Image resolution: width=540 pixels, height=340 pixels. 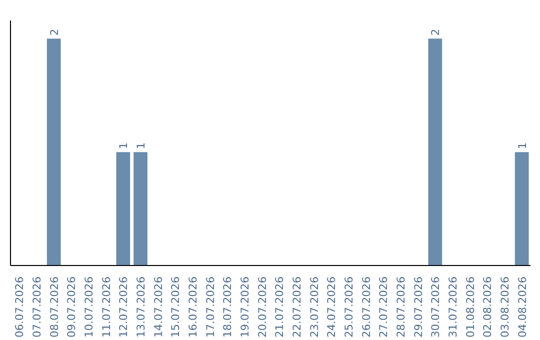 What do you see at coordinates (401, 307) in the screenshot?
I see `x-tick-label: 28.07.2026` at bounding box center [401, 307].